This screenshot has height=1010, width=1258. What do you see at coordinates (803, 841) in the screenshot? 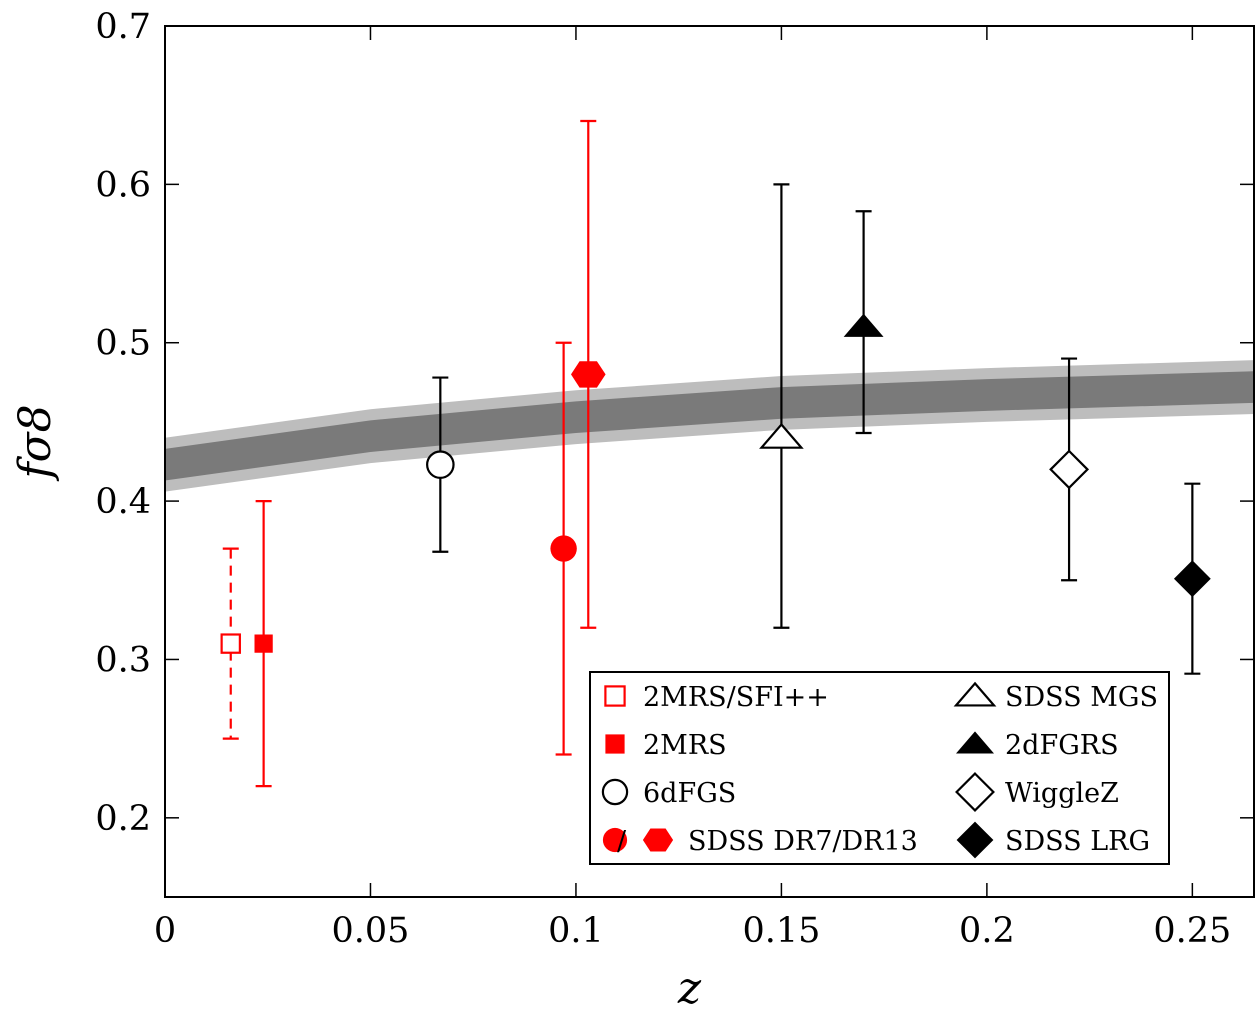
I see `legend-label: SDSS DR7/DR13` at bounding box center [803, 841].